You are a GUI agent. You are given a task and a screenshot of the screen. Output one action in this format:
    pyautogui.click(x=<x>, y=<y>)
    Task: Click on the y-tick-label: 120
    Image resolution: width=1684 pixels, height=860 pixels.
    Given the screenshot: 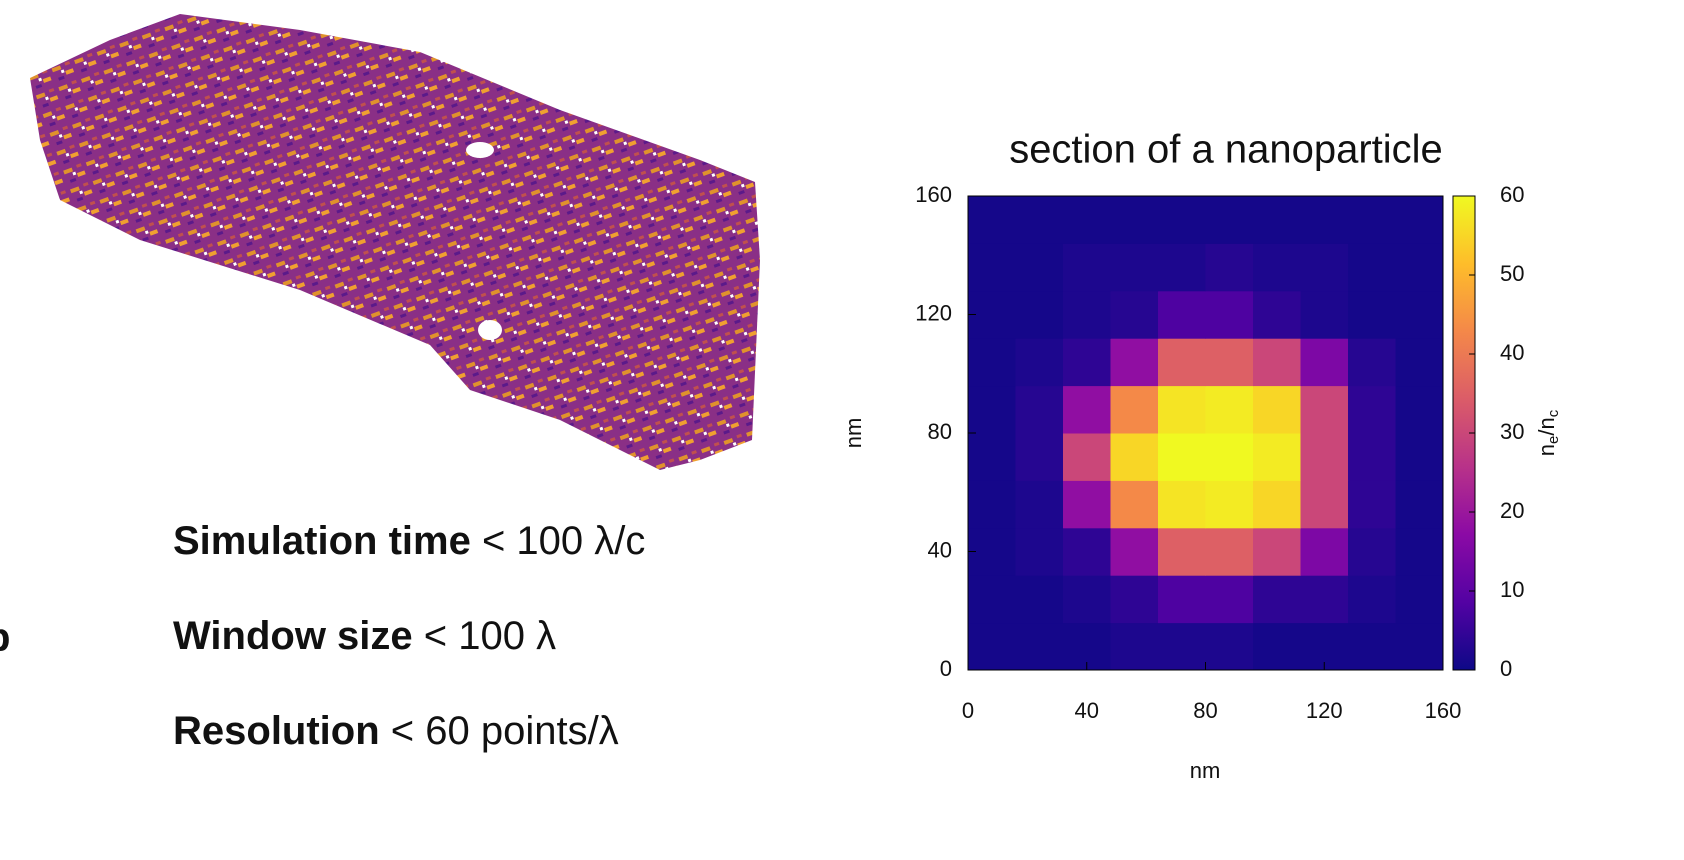 What is the action you would take?
    pyautogui.click(x=933, y=312)
    